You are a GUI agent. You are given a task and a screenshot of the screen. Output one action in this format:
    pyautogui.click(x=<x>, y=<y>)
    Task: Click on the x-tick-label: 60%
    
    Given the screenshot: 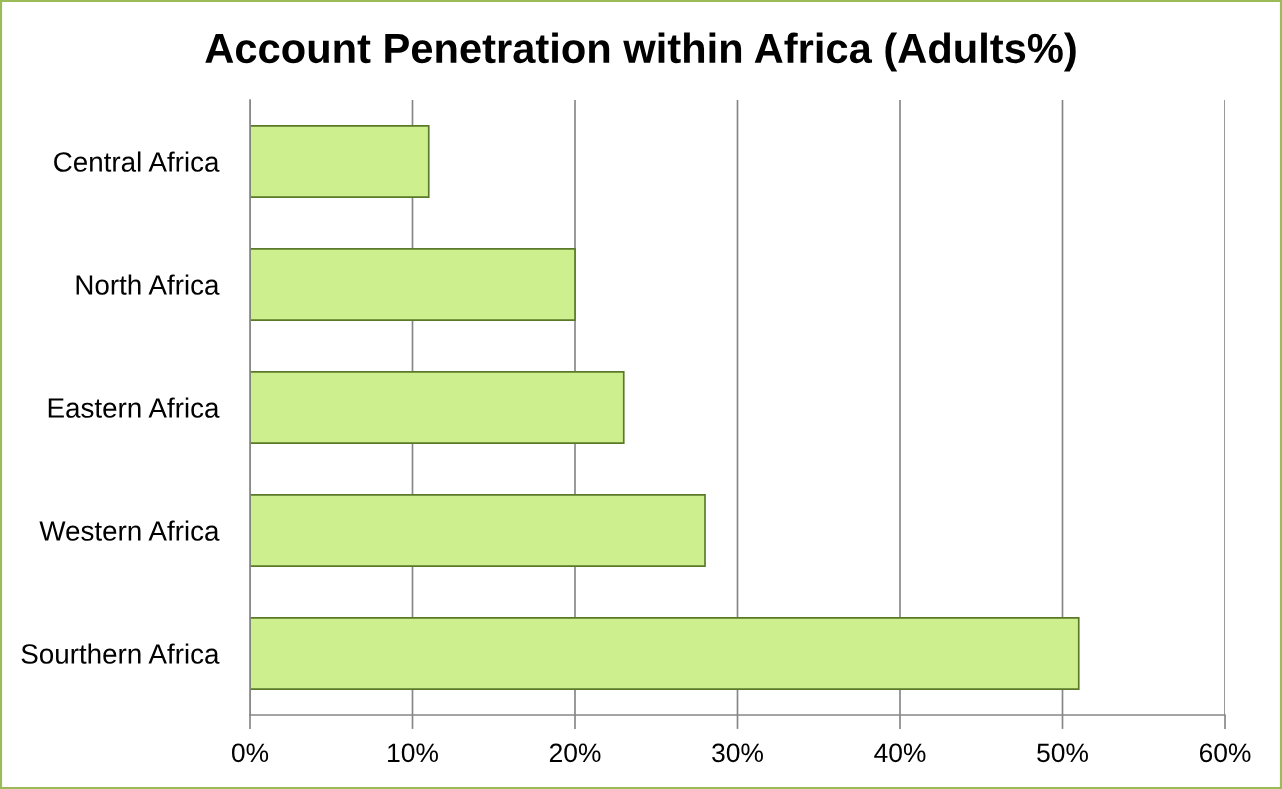 What is the action you would take?
    pyautogui.click(x=1225, y=753)
    